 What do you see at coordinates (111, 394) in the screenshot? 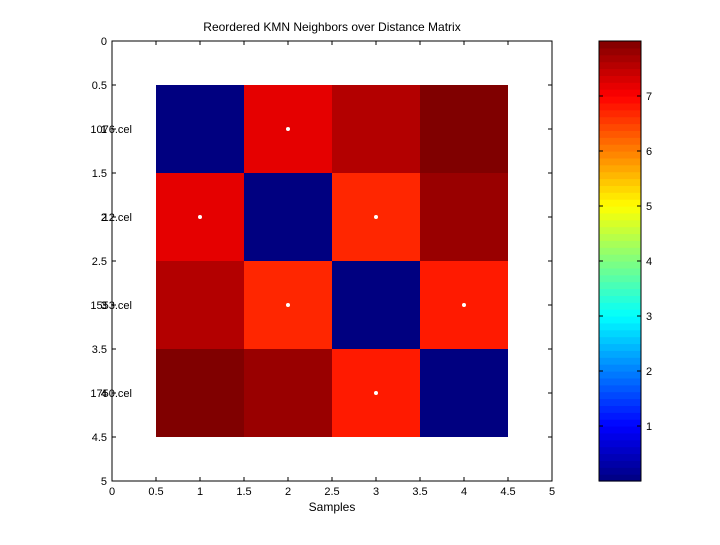
I see `row-sample-label: 1750.cel` at bounding box center [111, 394].